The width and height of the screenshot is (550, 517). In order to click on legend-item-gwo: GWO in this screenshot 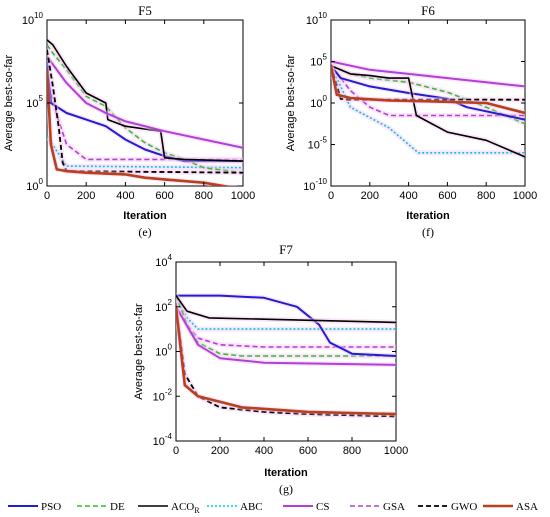, I will do `click(447, 507)`.